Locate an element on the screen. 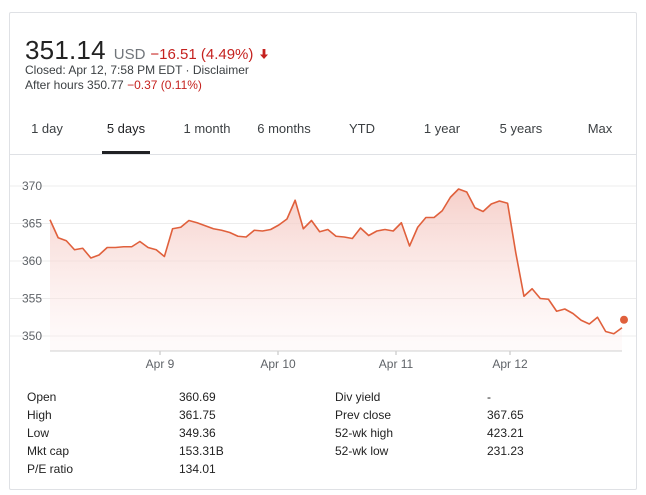 The height and width of the screenshot is (495, 646). last-price-dot is located at coordinates (624, 319).